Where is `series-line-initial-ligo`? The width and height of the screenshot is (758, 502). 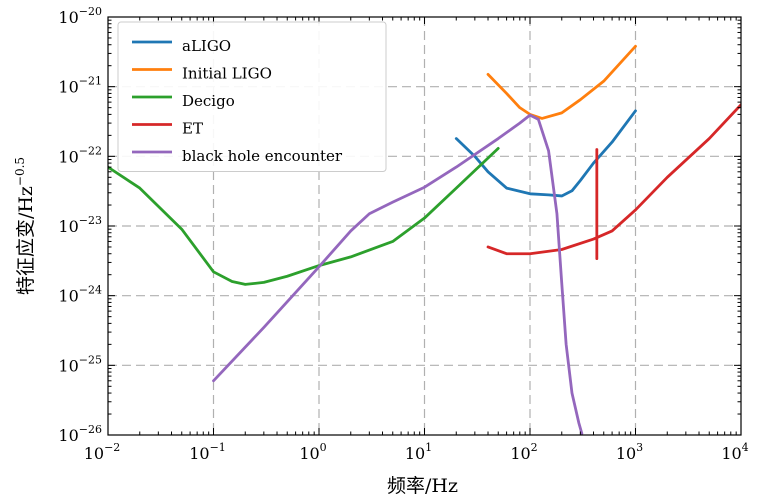 series-line-initial-ligo is located at coordinates (561, 82).